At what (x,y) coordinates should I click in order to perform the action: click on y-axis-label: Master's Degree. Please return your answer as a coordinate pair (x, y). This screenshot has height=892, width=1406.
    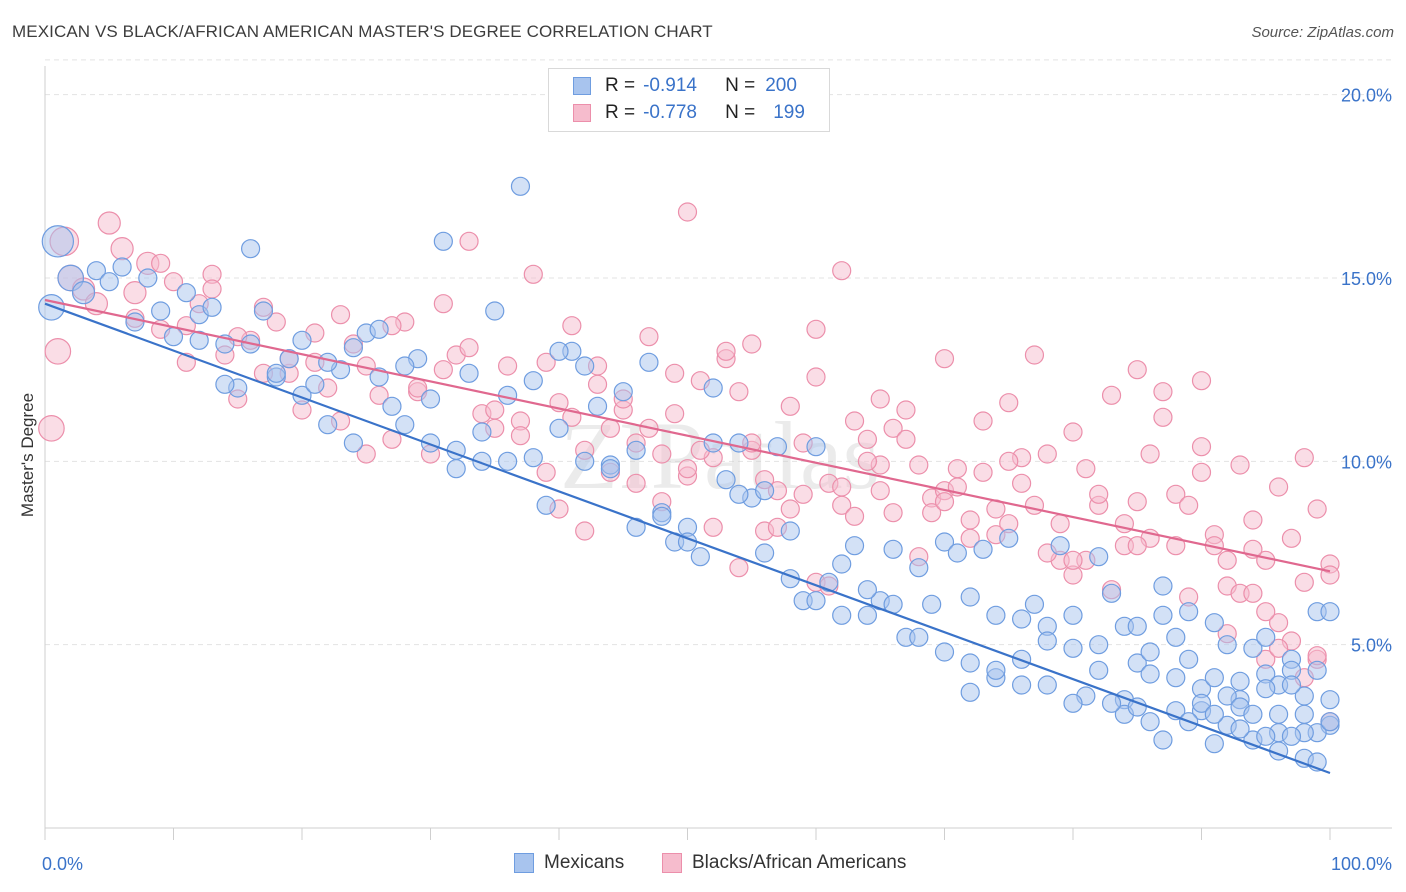
    Looking at the image, I should click on (27, 455).